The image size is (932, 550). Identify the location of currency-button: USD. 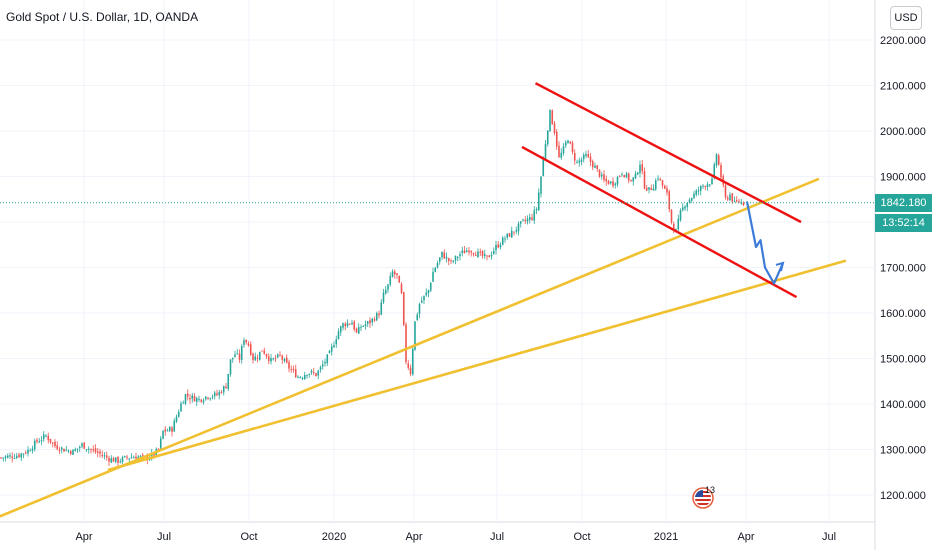
(906, 18).